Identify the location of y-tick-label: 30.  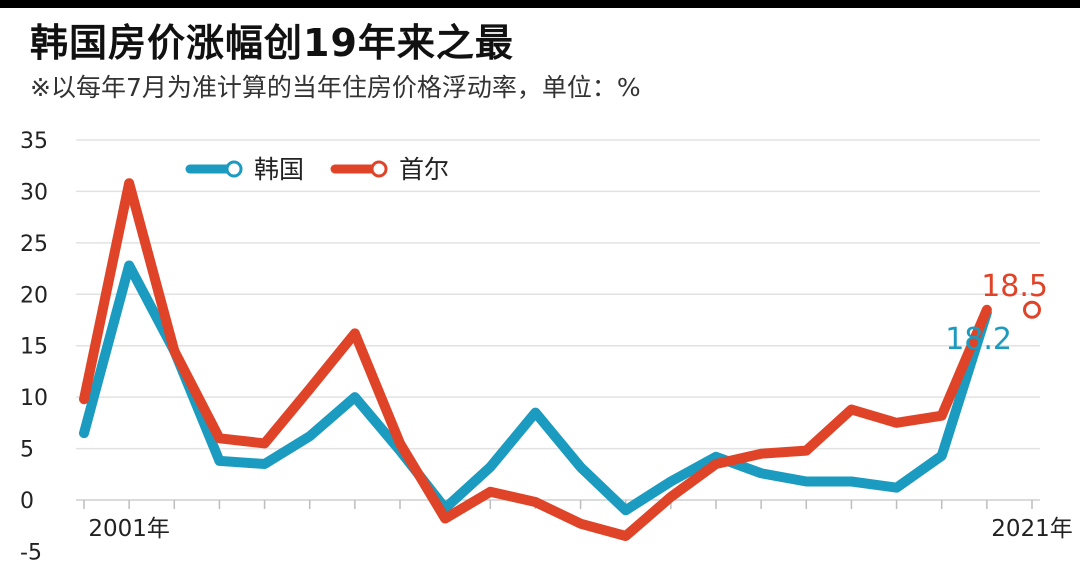
(34, 192).